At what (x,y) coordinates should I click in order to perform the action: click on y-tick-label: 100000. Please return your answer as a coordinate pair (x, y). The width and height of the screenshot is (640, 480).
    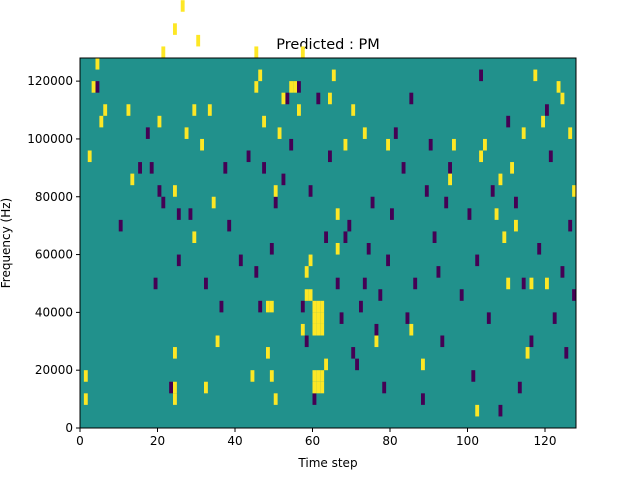
    Looking at the image, I should click on (50, 139).